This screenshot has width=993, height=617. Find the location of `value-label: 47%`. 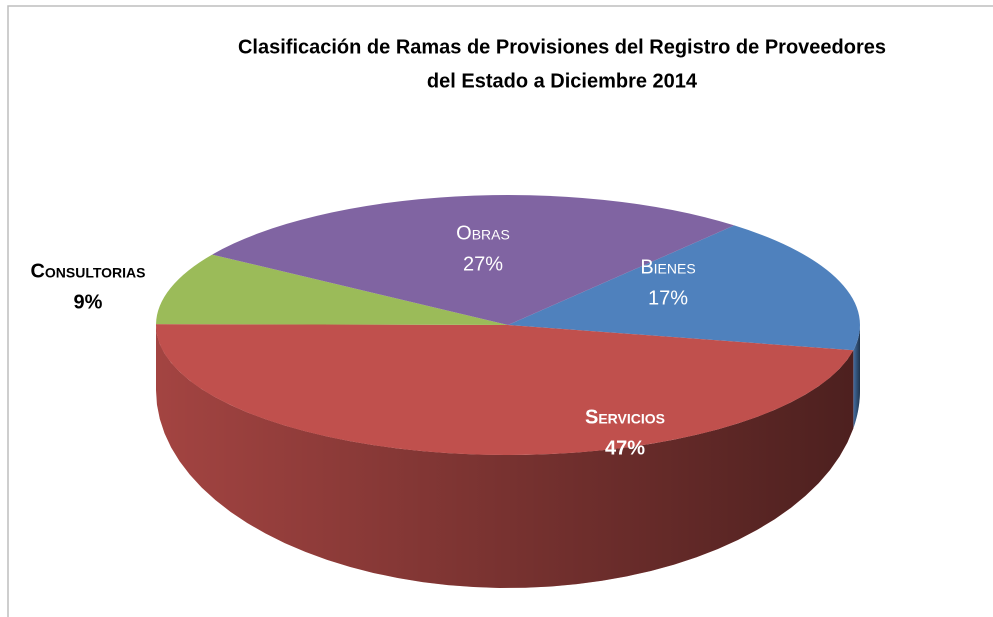

value-label: 47% is located at coordinates (625, 448).